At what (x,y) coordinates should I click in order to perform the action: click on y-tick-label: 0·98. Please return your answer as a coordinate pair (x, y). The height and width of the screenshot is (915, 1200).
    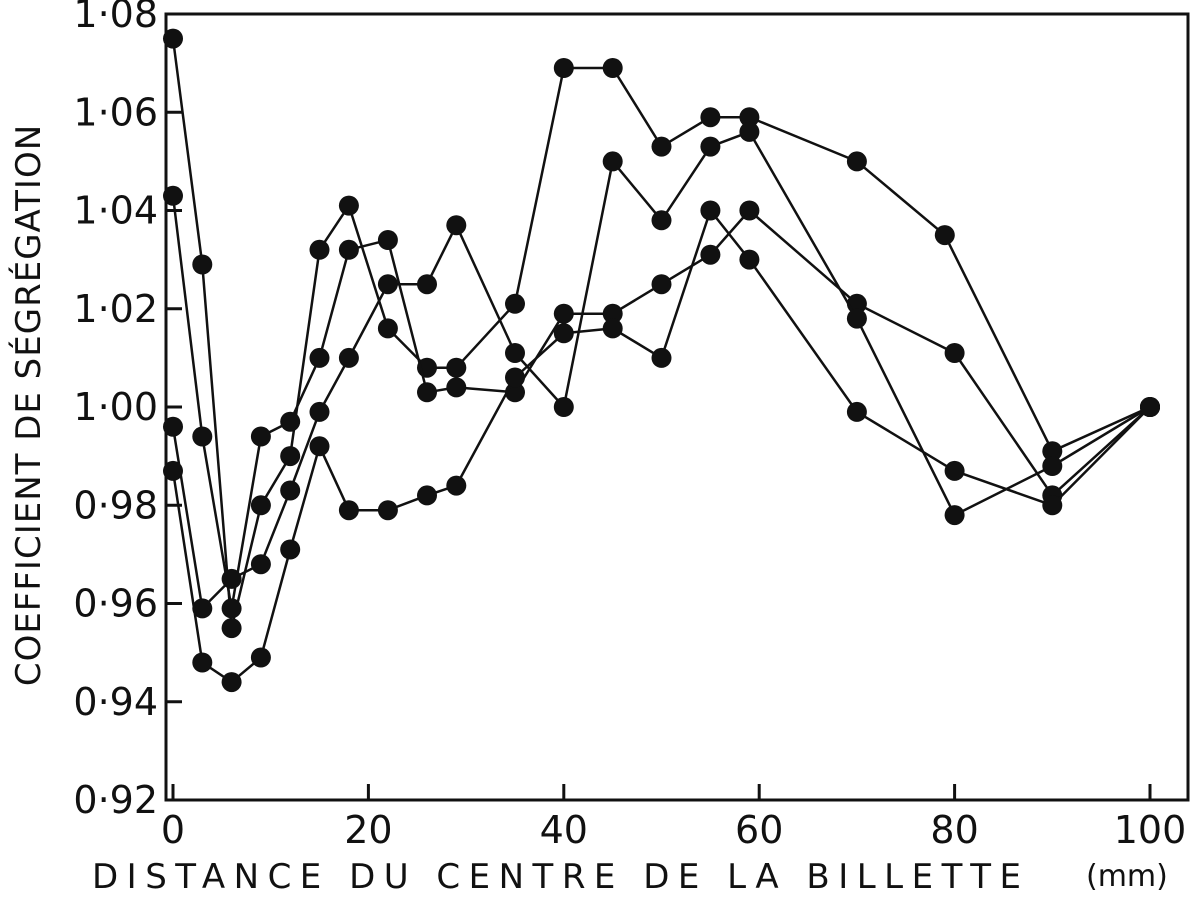
    Looking at the image, I should click on (115, 505).